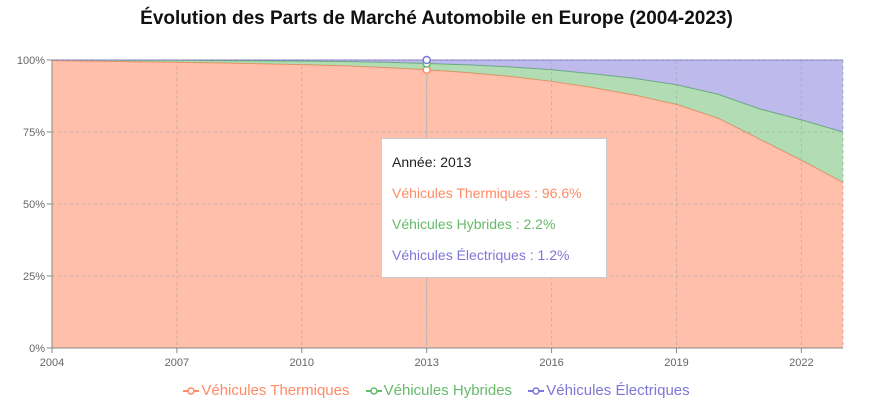 The width and height of the screenshot is (873, 418). What do you see at coordinates (426, 363) in the screenshot?
I see `x-tick-label: 2013` at bounding box center [426, 363].